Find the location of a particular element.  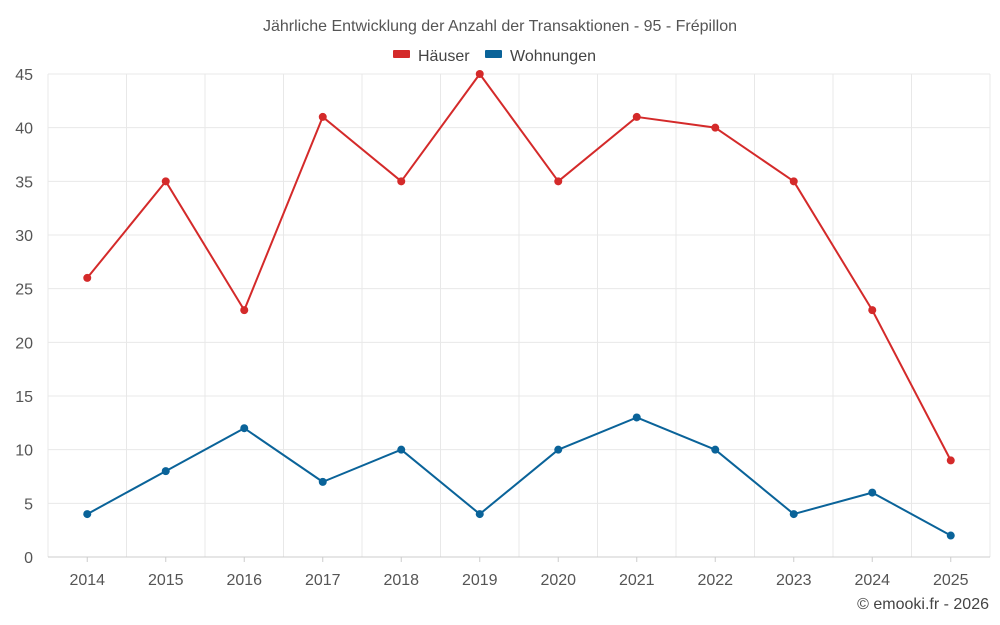

legend-swatch-wohnungen is located at coordinates (493, 54).